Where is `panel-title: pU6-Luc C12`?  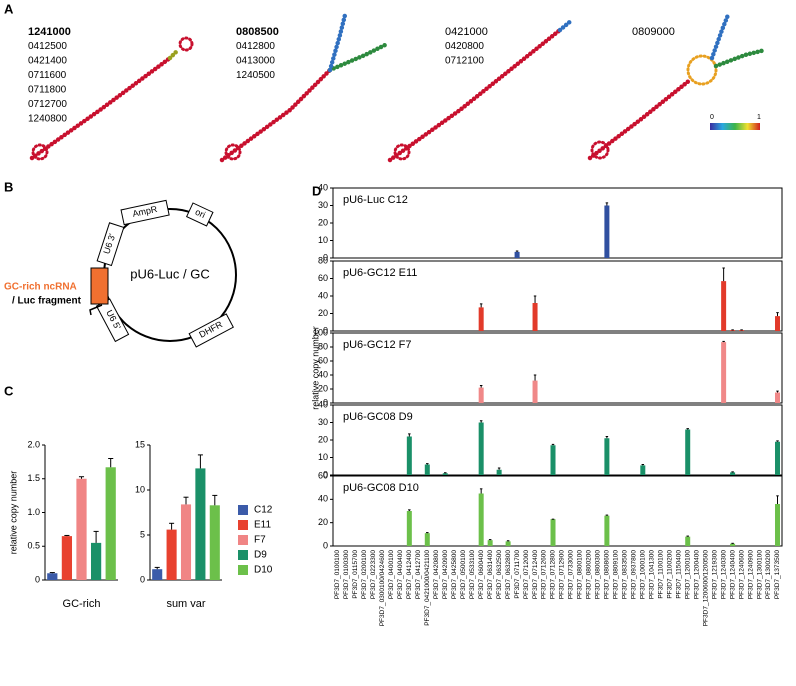
panel-title: pU6-Luc C12 is located at coordinates (375, 200).